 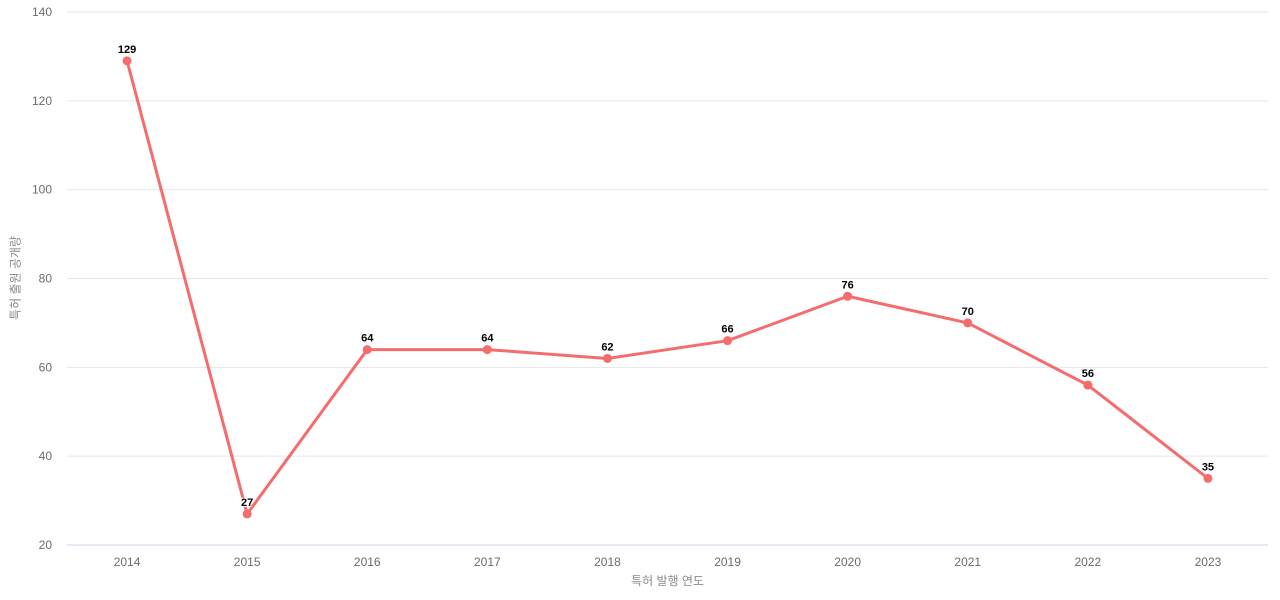 What do you see at coordinates (727, 562) in the screenshot?
I see `x-tick-label: 2019` at bounding box center [727, 562].